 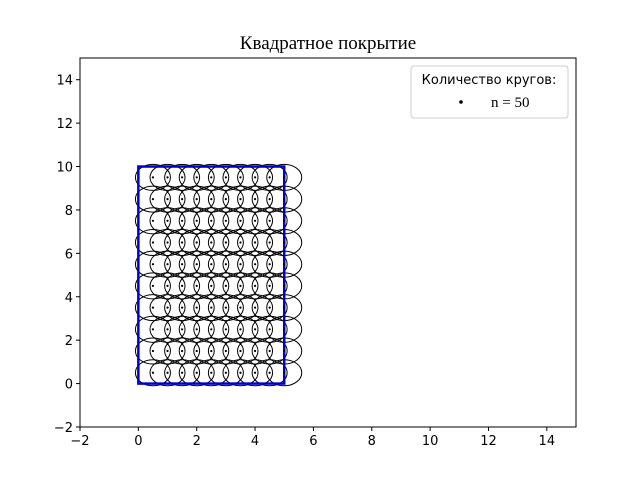 What do you see at coordinates (461, 102) in the screenshot?
I see `legend-marker-dot` at bounding box center [461, 102].